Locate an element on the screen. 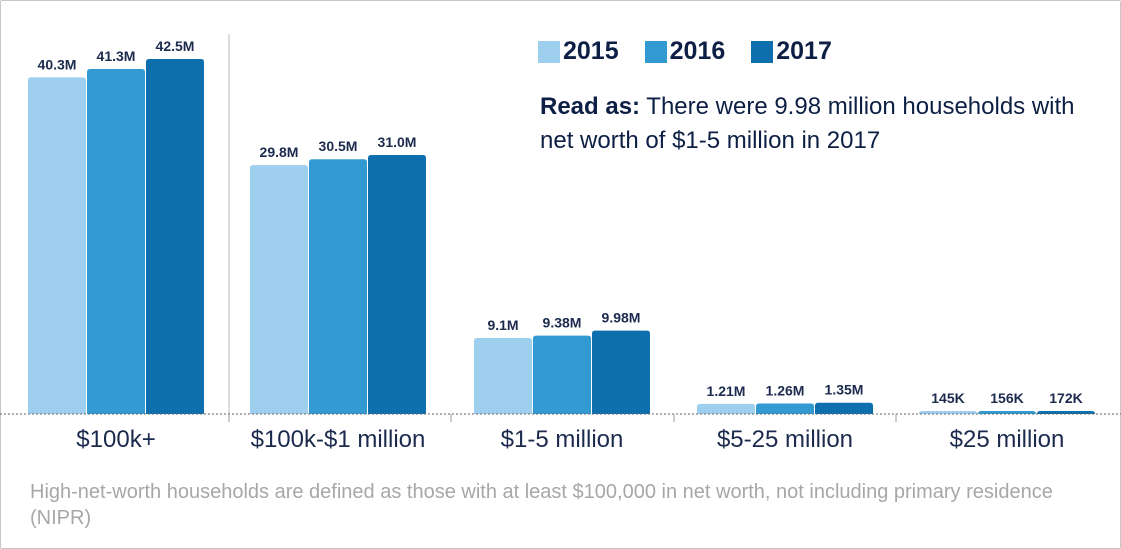 The width and height of the screenshot is (1121, 549). legend-item-2016: 2016 is located at coordinates (685, 51).